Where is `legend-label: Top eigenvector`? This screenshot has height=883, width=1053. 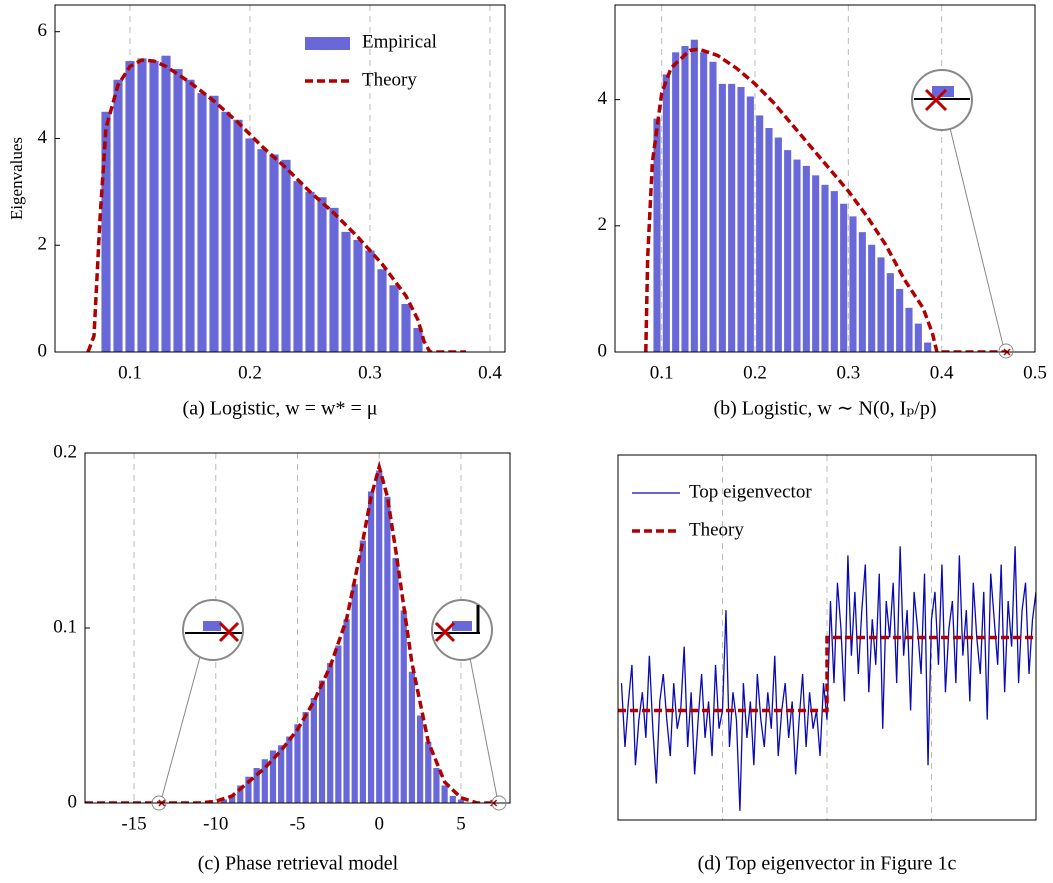 legend-label: Top eigenvector is located at coordinates (750, 491).